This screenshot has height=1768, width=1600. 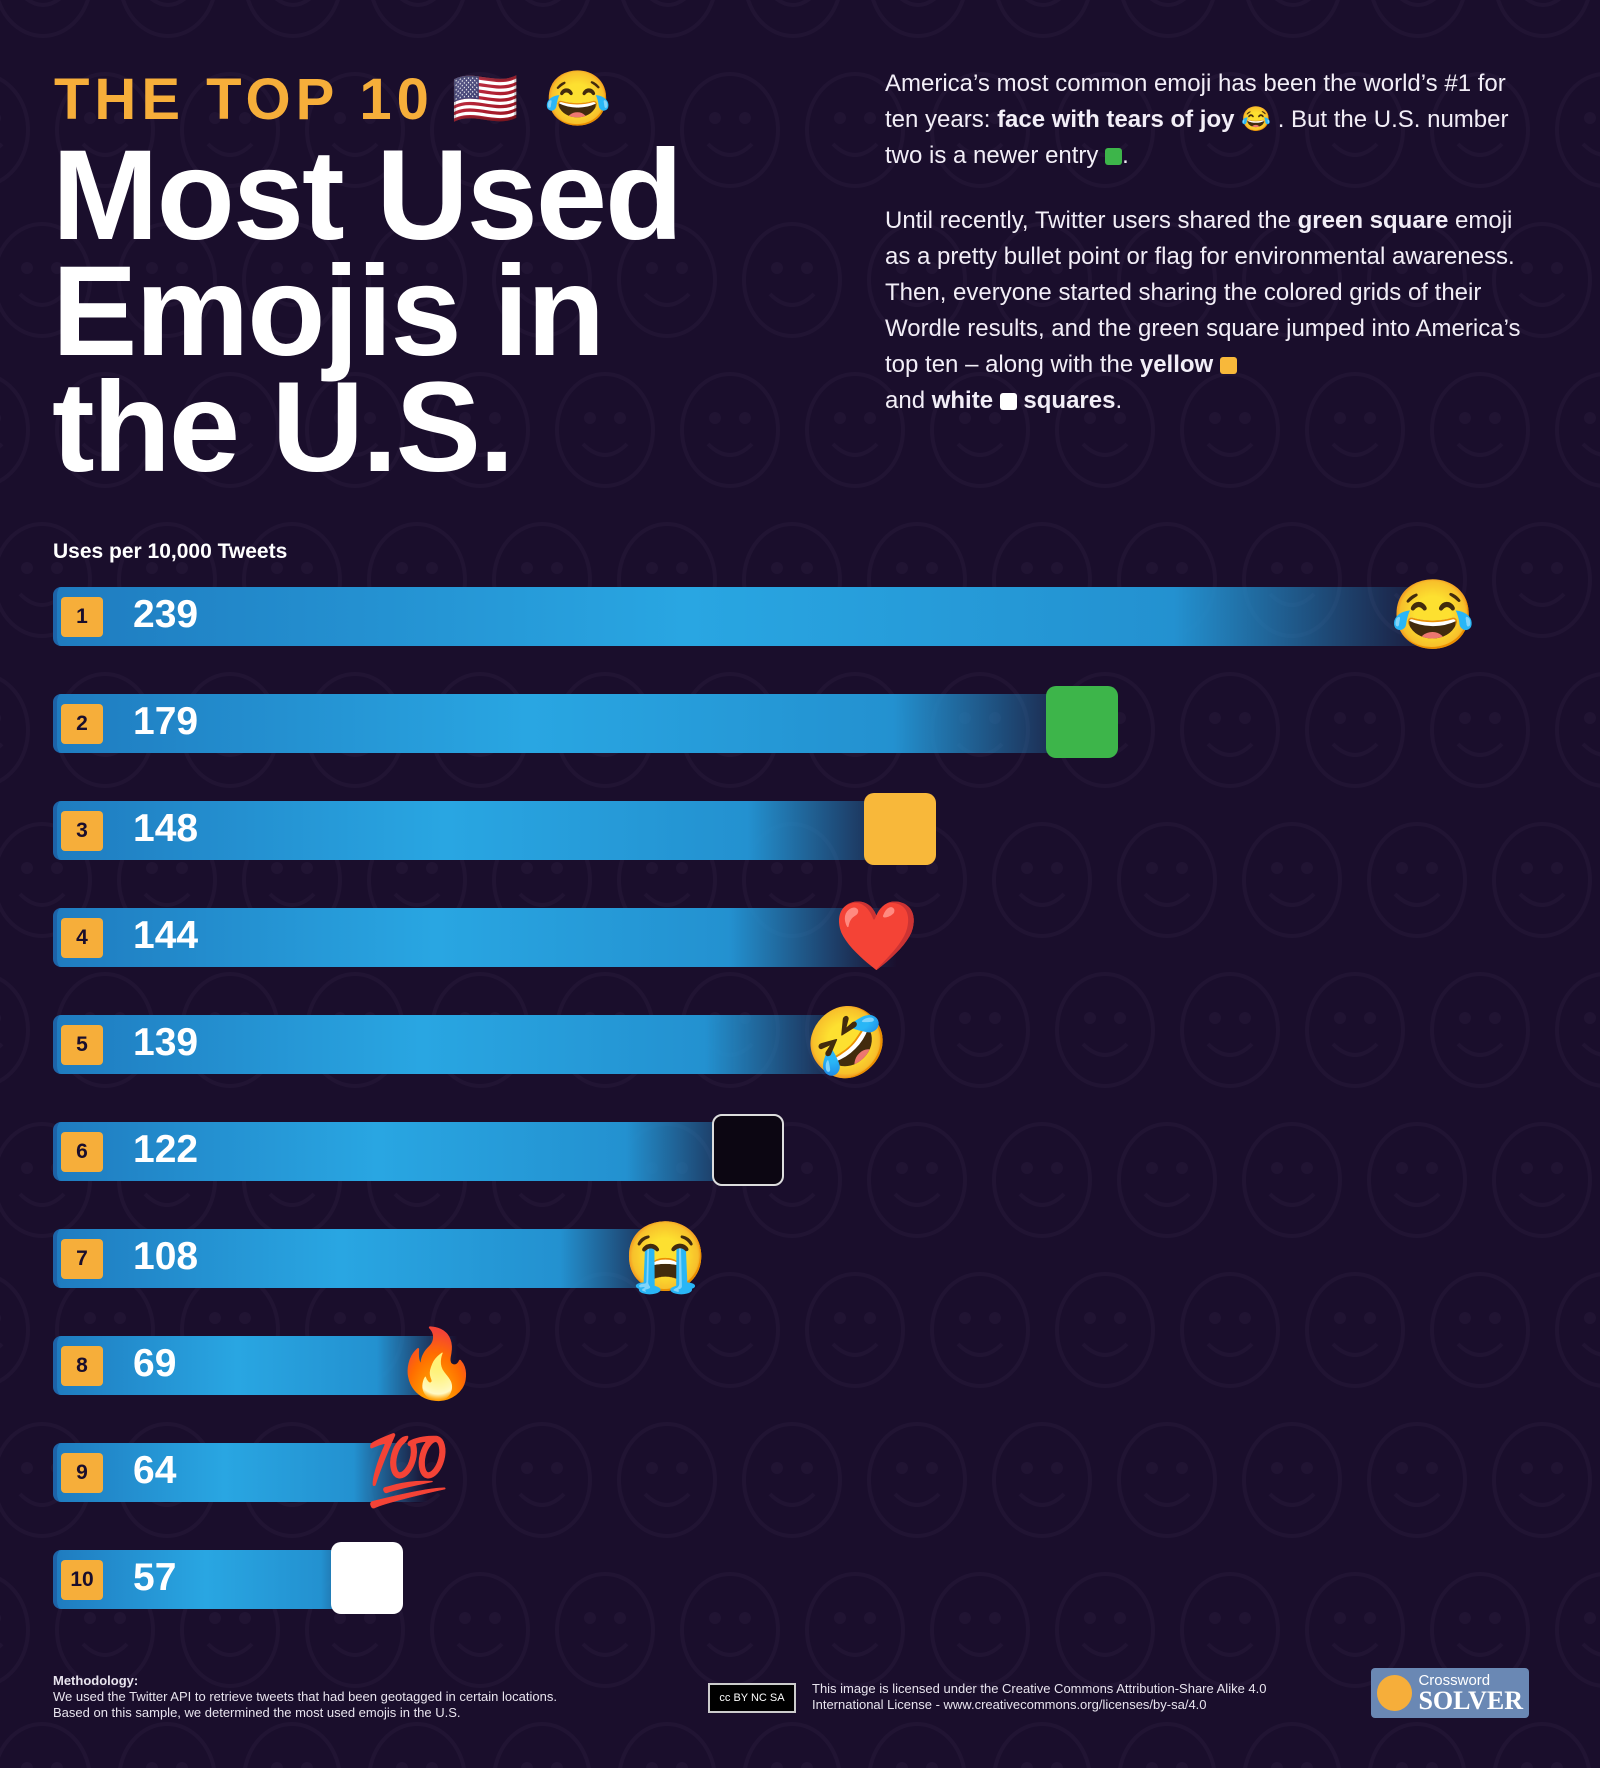 What do you see at coordinates (166, 935) in the screenshot?
I see `value-label: 144` at bounding box center [166, 935].